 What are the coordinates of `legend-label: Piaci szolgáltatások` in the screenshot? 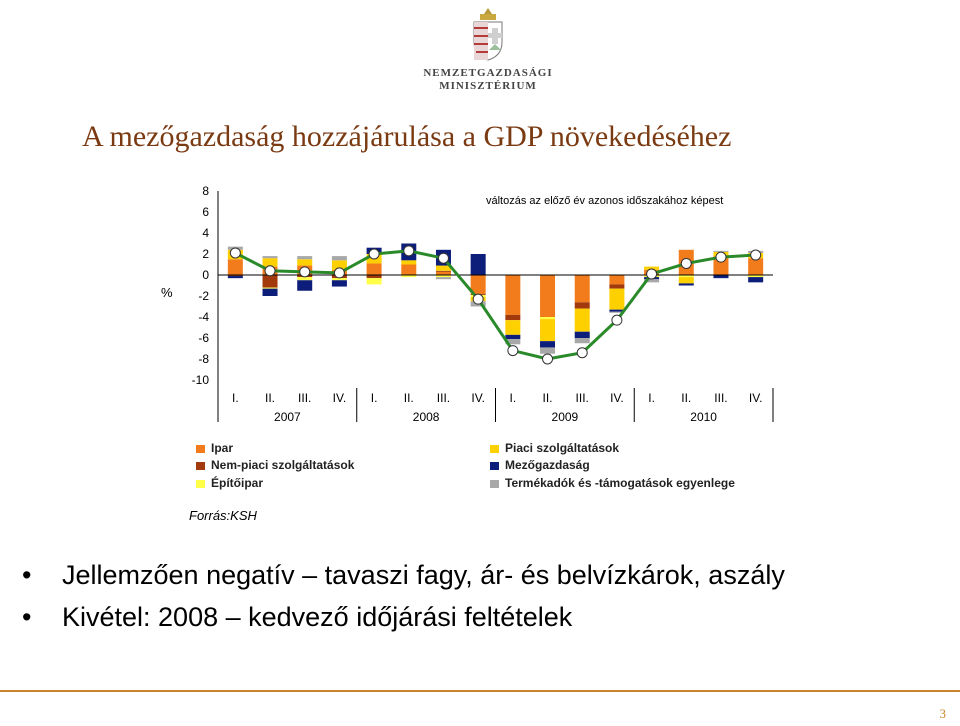 It's located at (562, 448).